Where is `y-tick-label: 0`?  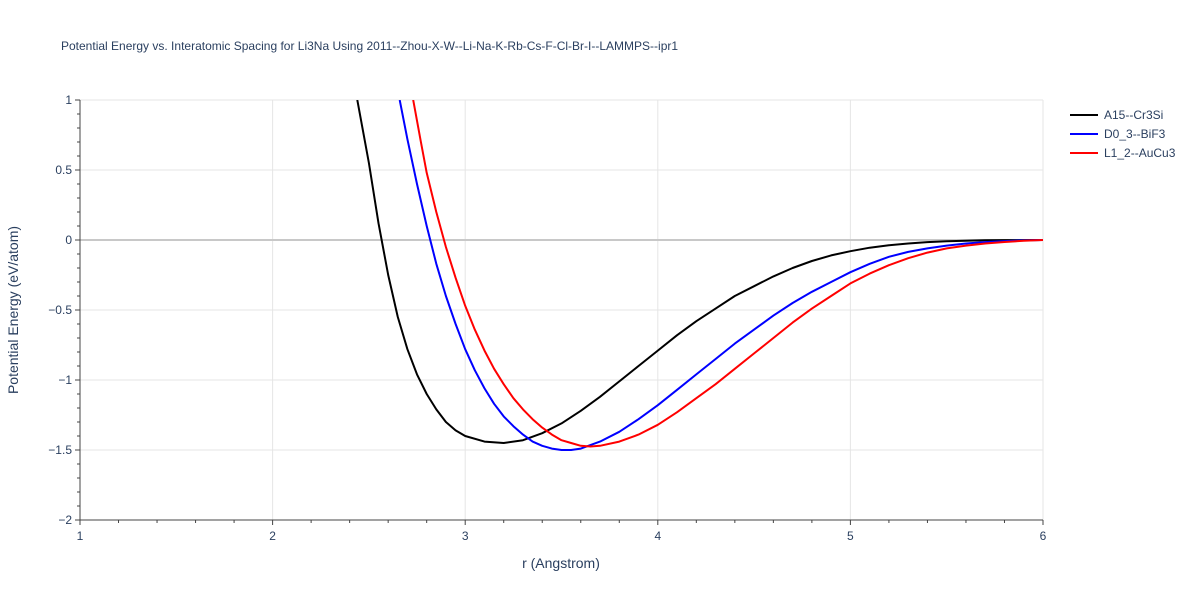
y-tick-label: 0 is located at coordinates (68, 240).